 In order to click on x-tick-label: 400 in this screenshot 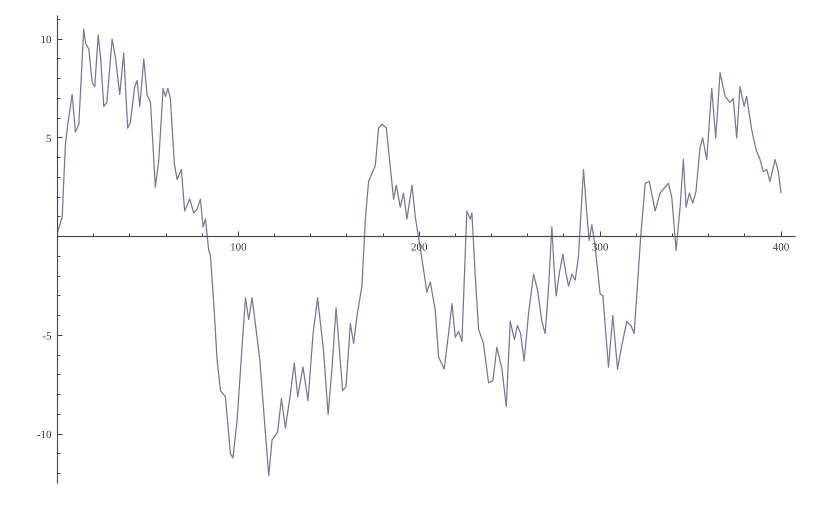, I will do `click(781, 248)`.